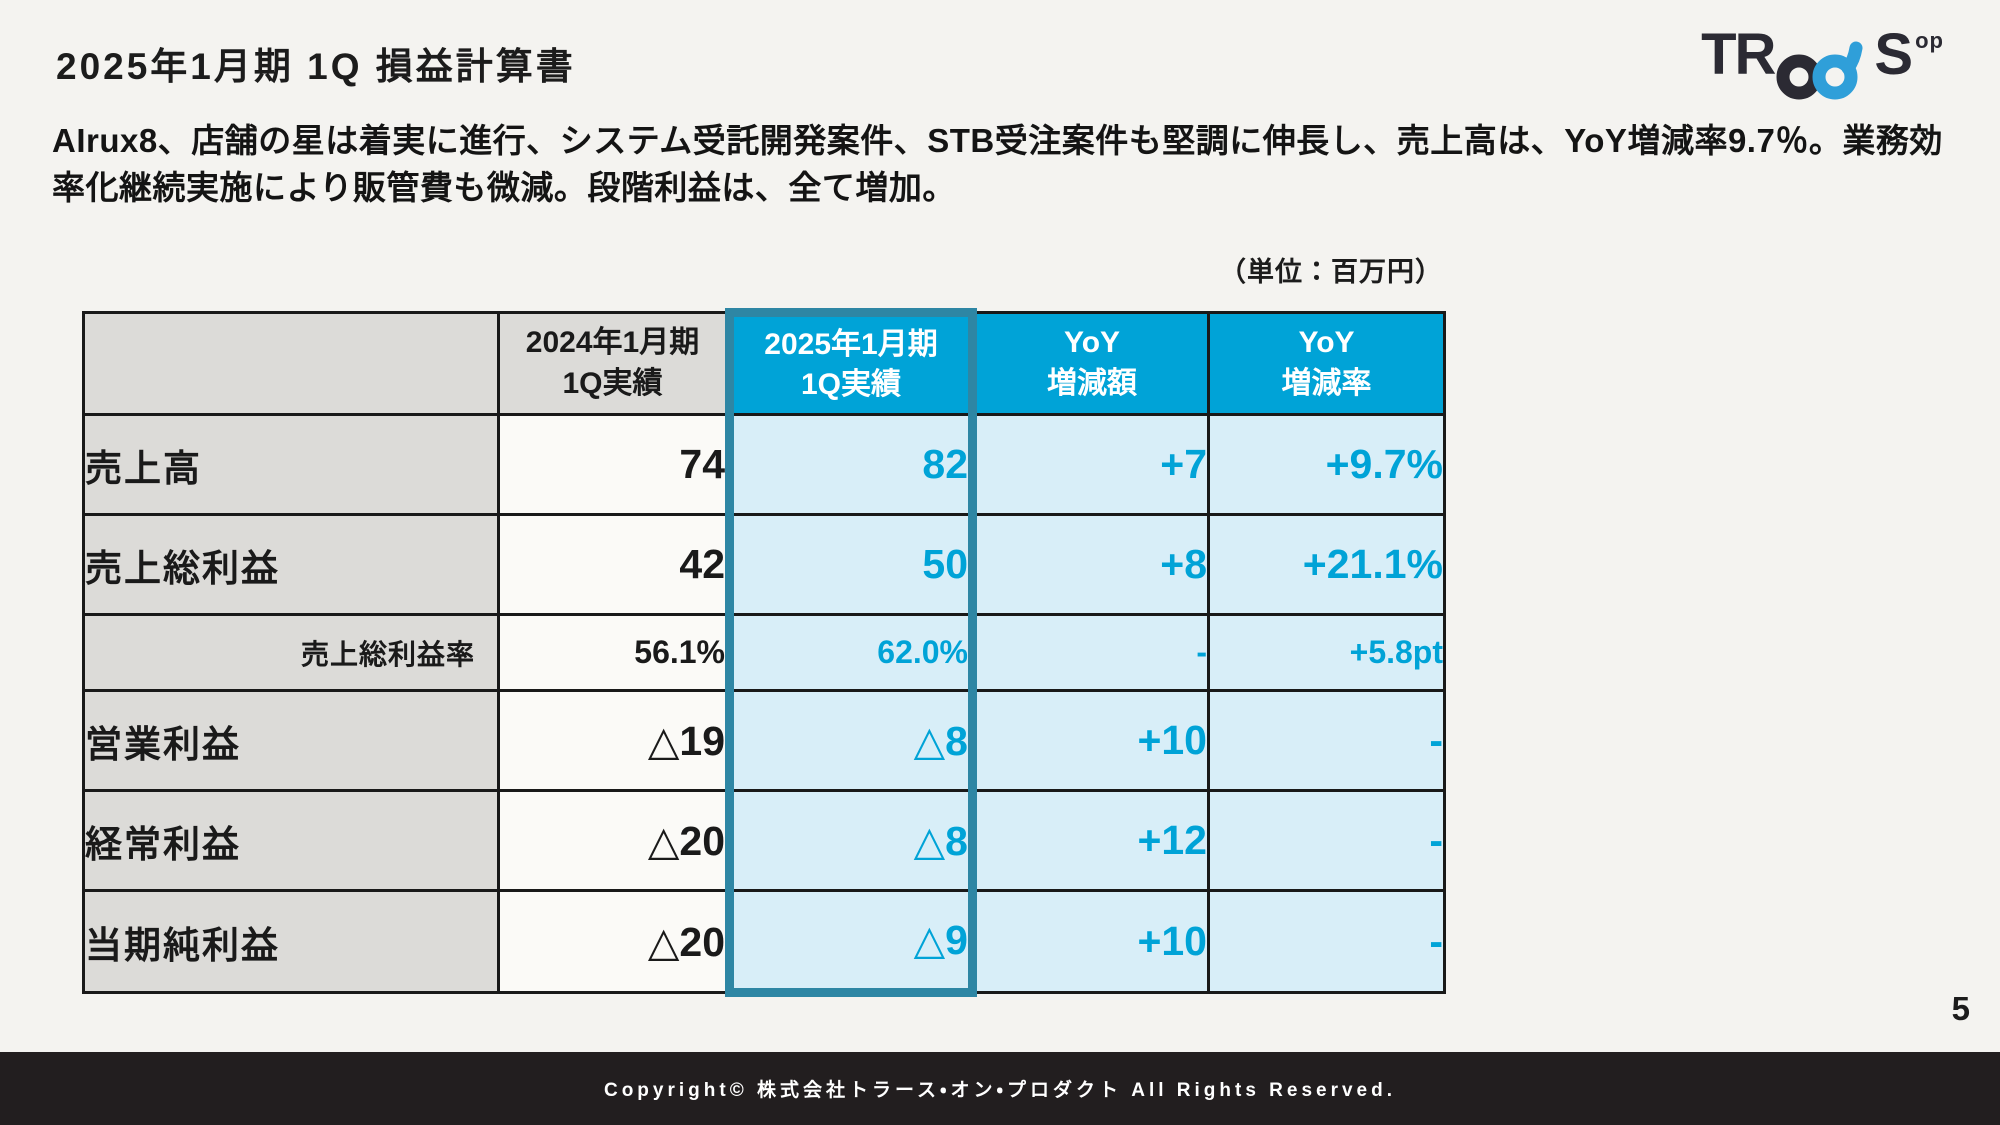 This screenshot has width=2000, height=1125. What do you see at coordinates (291, 363) in the screenshot?
I see `header-blank-cell` at bounding box center [291, 363].